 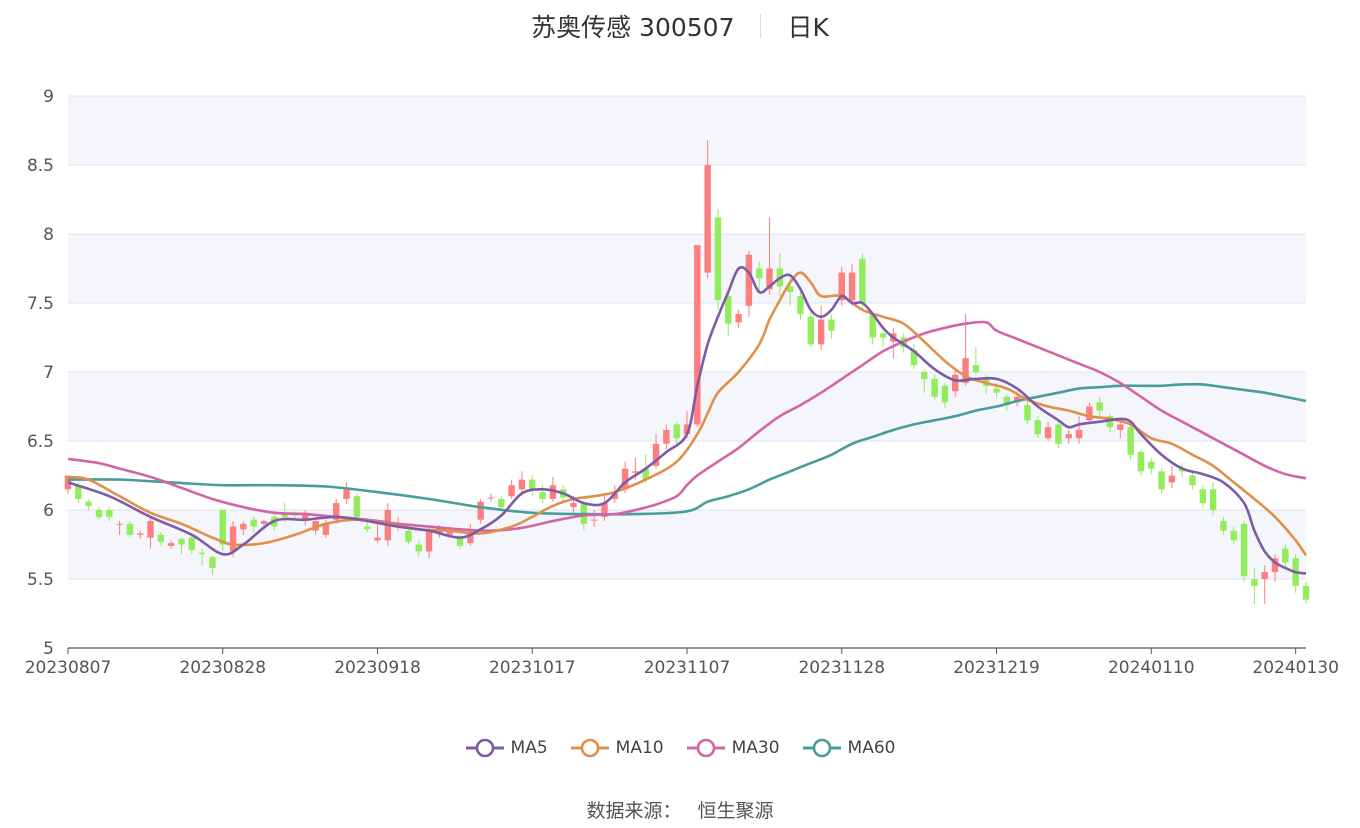 What do you see at coordinates (529, 748) in the screenshot?
I see `legend-label: MA5` at bounding box center [529, 748].